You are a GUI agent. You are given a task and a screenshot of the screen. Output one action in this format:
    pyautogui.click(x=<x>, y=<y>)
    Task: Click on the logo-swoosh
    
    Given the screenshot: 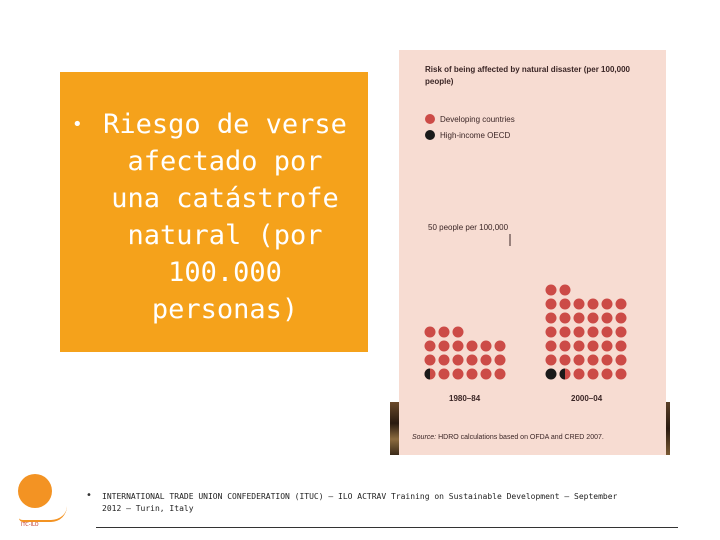 What is the action you would take?
    pyautogui.click(x=43, y=514)
    